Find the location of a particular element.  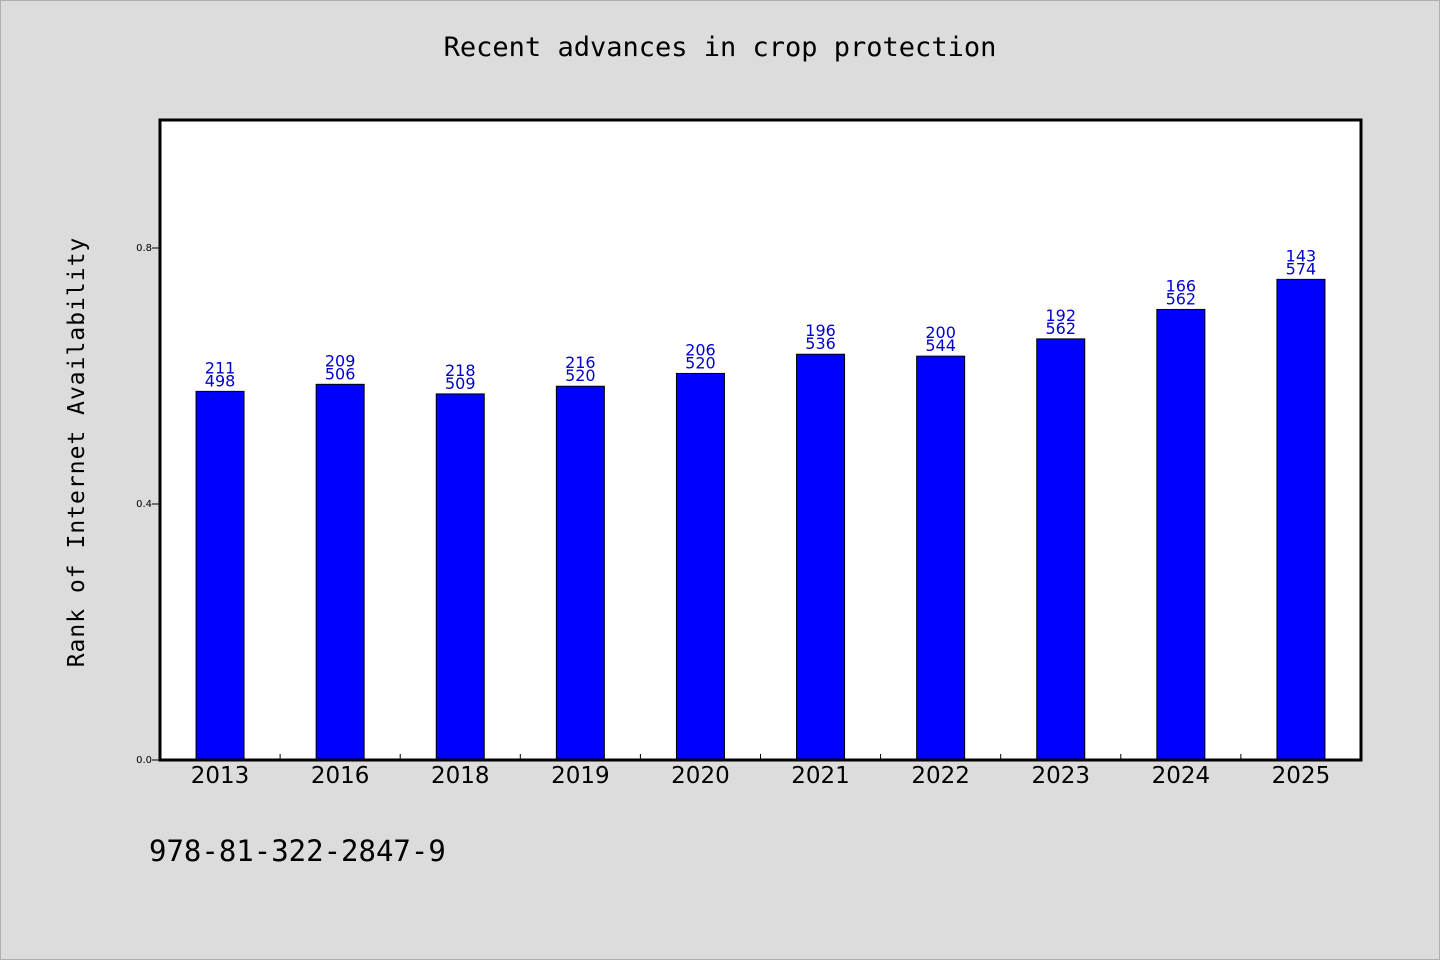

y-tick-label: 0.4 is located at coordinates (144, 504).